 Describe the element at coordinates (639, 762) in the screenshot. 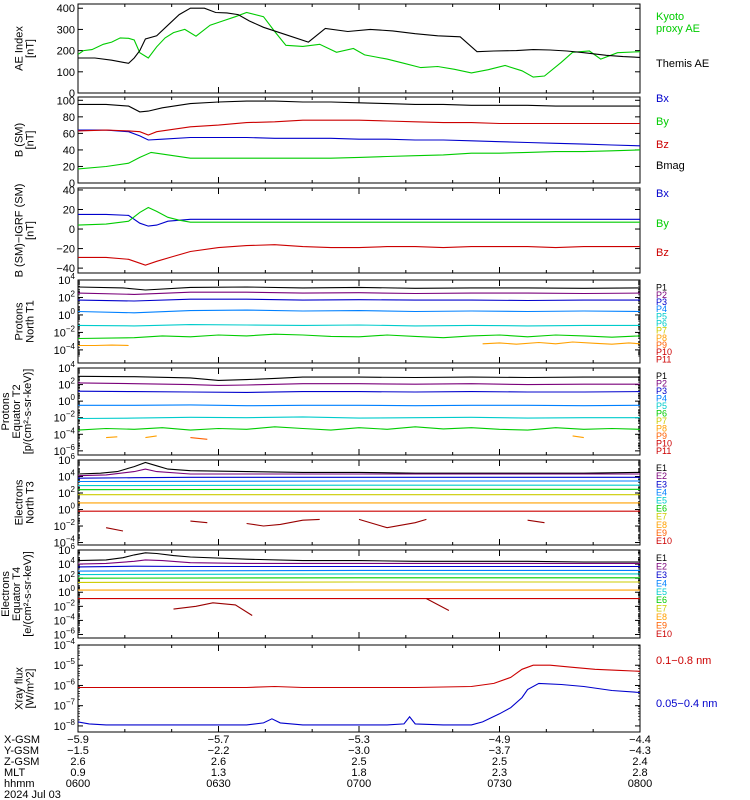

I see `ephemeris-value: 2.4` at that location.